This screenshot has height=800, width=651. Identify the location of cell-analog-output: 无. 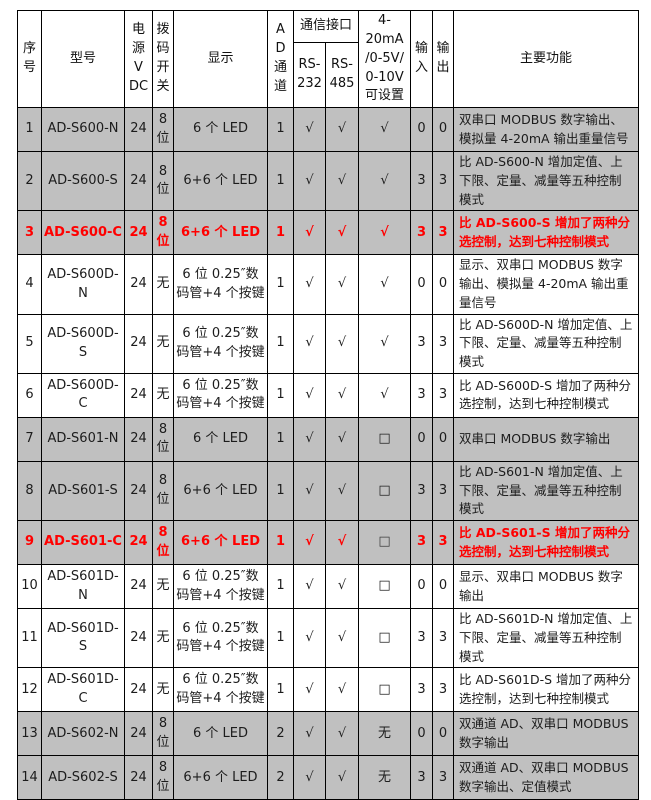
(385, 777).